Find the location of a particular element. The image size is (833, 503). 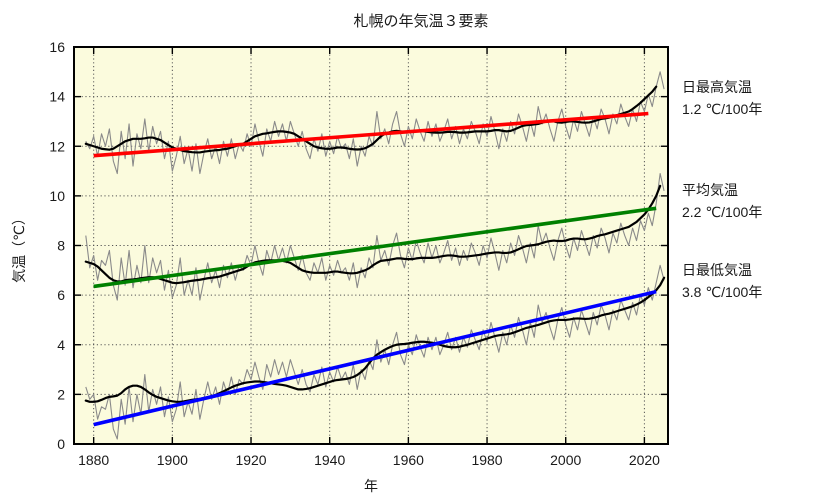

x-axis-tick-labels: 1880 1900 1920 1940 1960 1980 2000 2020 is located at coordinates (369, 460).